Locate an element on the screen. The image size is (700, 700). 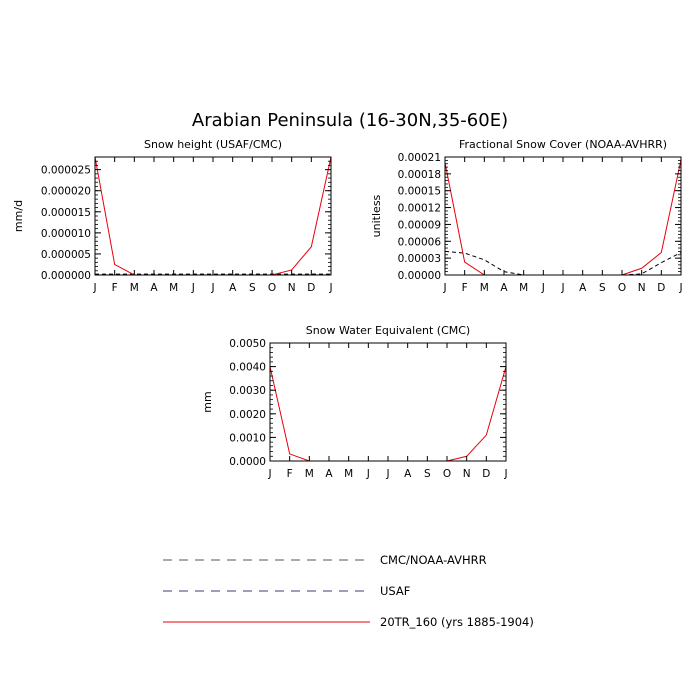
chart-title: Snow Water Equivalent (CMC) is located at coordinates (388, 330).